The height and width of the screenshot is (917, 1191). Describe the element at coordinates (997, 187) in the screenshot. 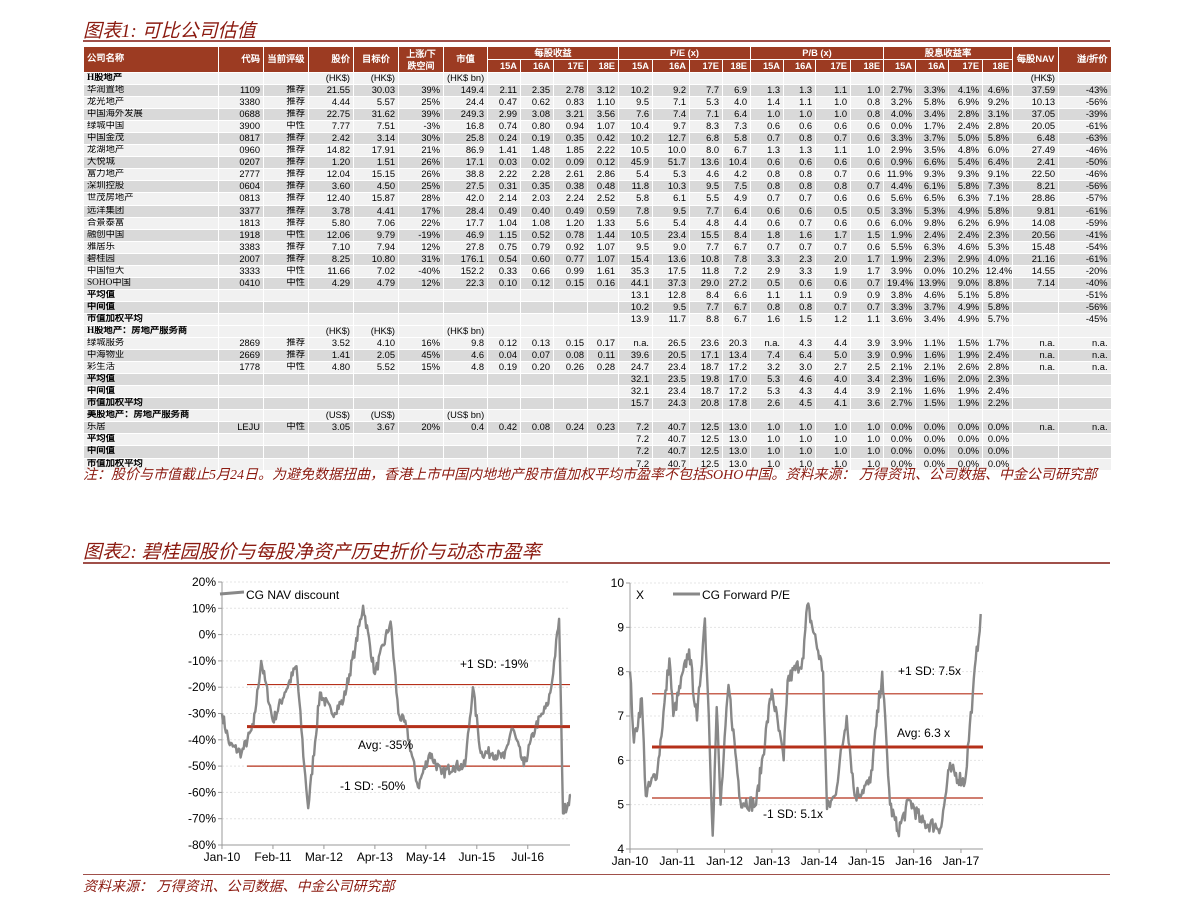

I see `table-cell: 7.3%` at that location.